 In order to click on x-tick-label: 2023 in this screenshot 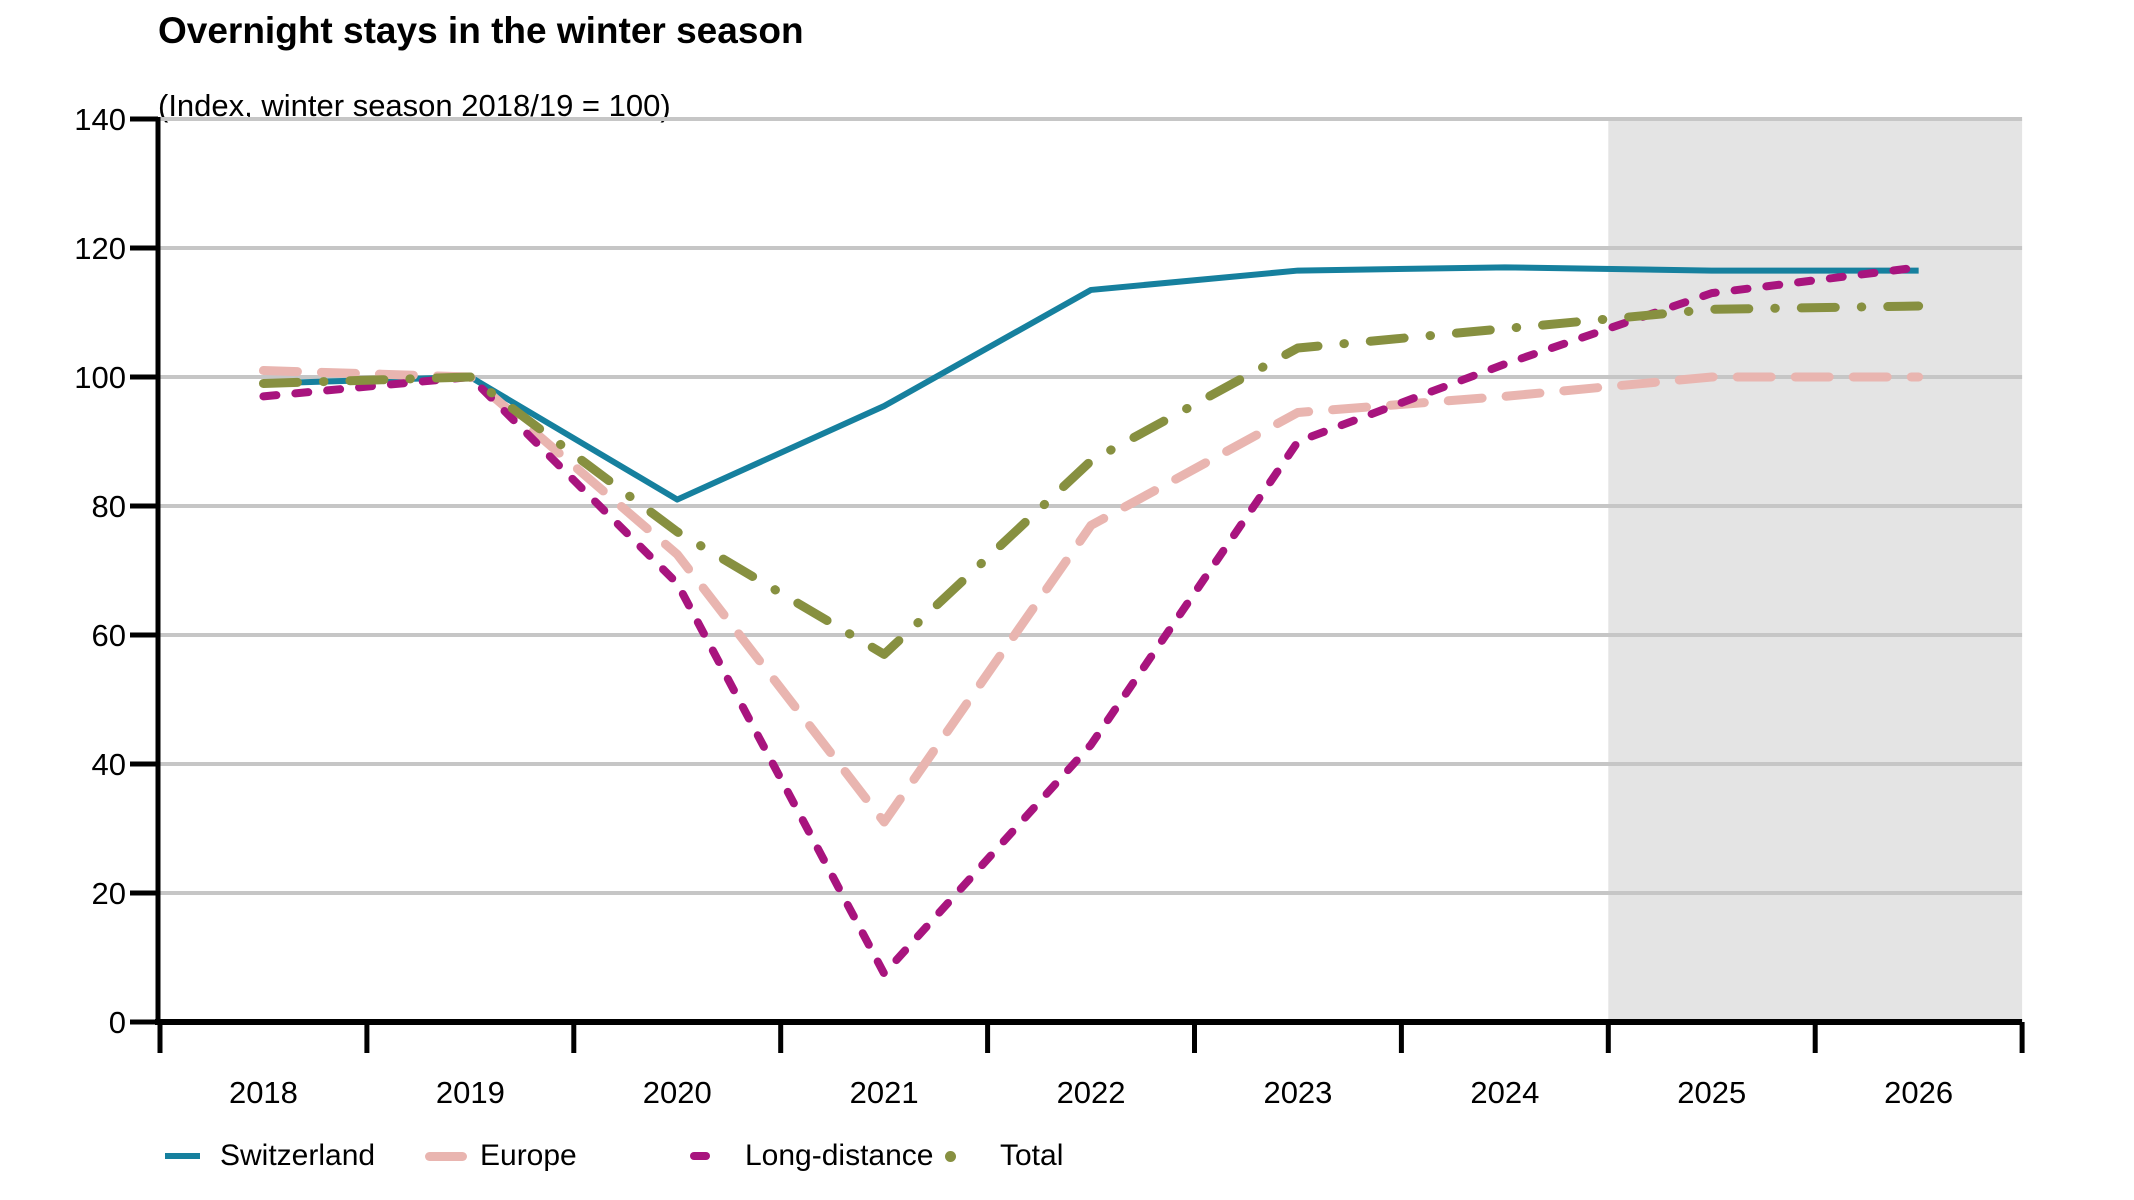, I will do `click(1297, 1092)`.